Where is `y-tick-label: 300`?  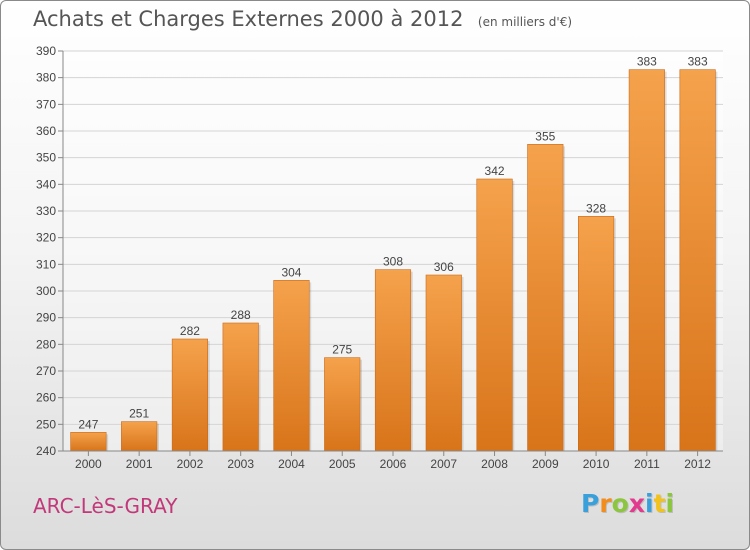 y-tick-label: 300 is located at coordinates (46, 291).